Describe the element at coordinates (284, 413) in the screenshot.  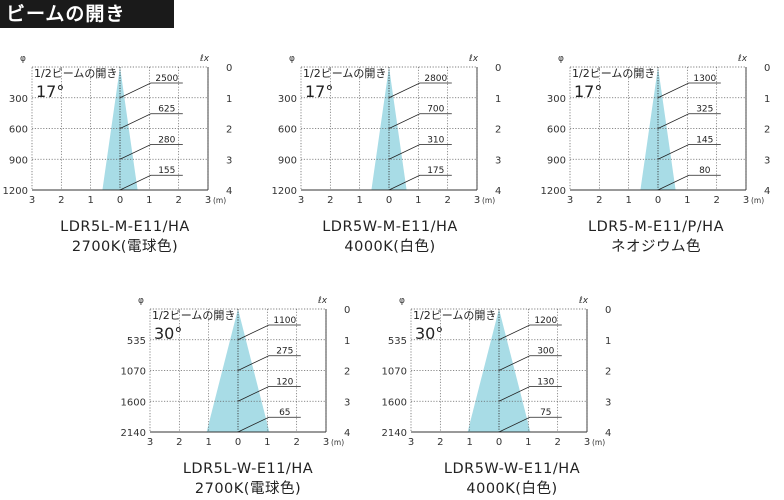
I see `illuminance-label: 65` at that location.